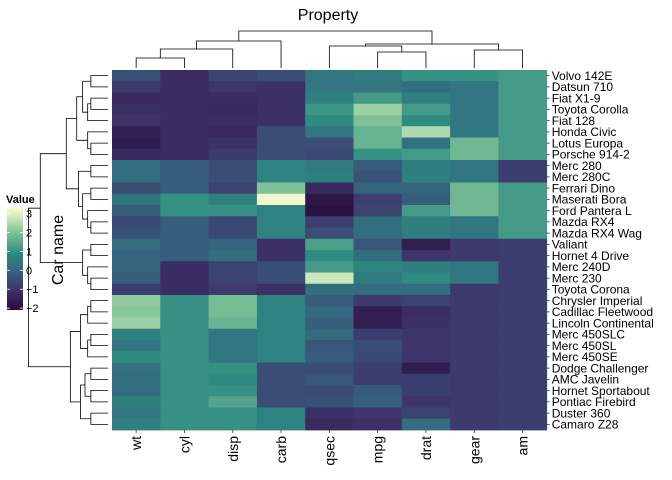 The width and height of the screenshot is (672, 480). Describe the element at coordinates (588, 143) in the screenshot. I see `y-tick-label: Lotus Europa` at that location.